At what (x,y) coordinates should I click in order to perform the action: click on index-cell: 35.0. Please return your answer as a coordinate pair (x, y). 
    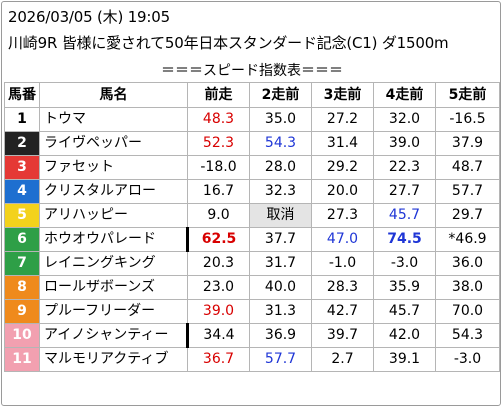
    Looking at the image, I should click on (280, 119).